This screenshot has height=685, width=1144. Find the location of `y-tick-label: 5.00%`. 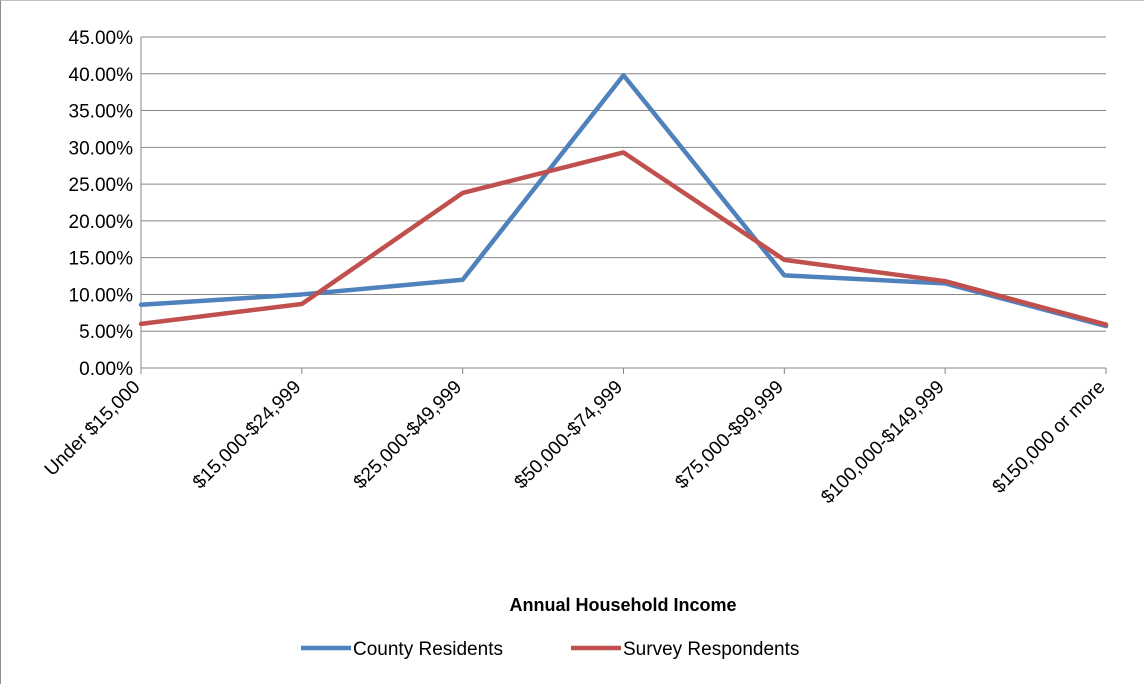

y-tick-label: 5.00% is located at coordinates (106, 332).